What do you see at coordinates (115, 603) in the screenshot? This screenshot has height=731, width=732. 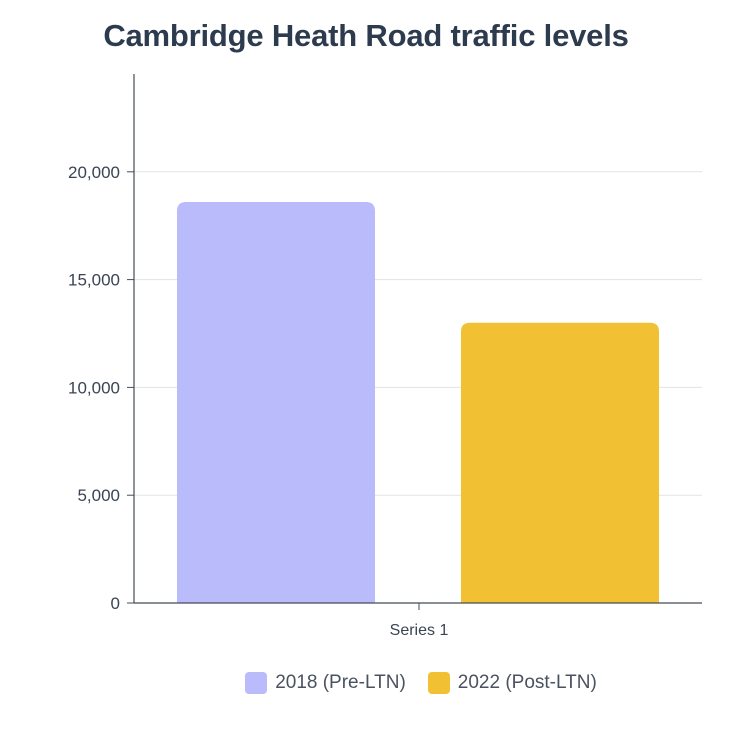 I see `y-tick-label: 0` at bounding box center [115, 603].